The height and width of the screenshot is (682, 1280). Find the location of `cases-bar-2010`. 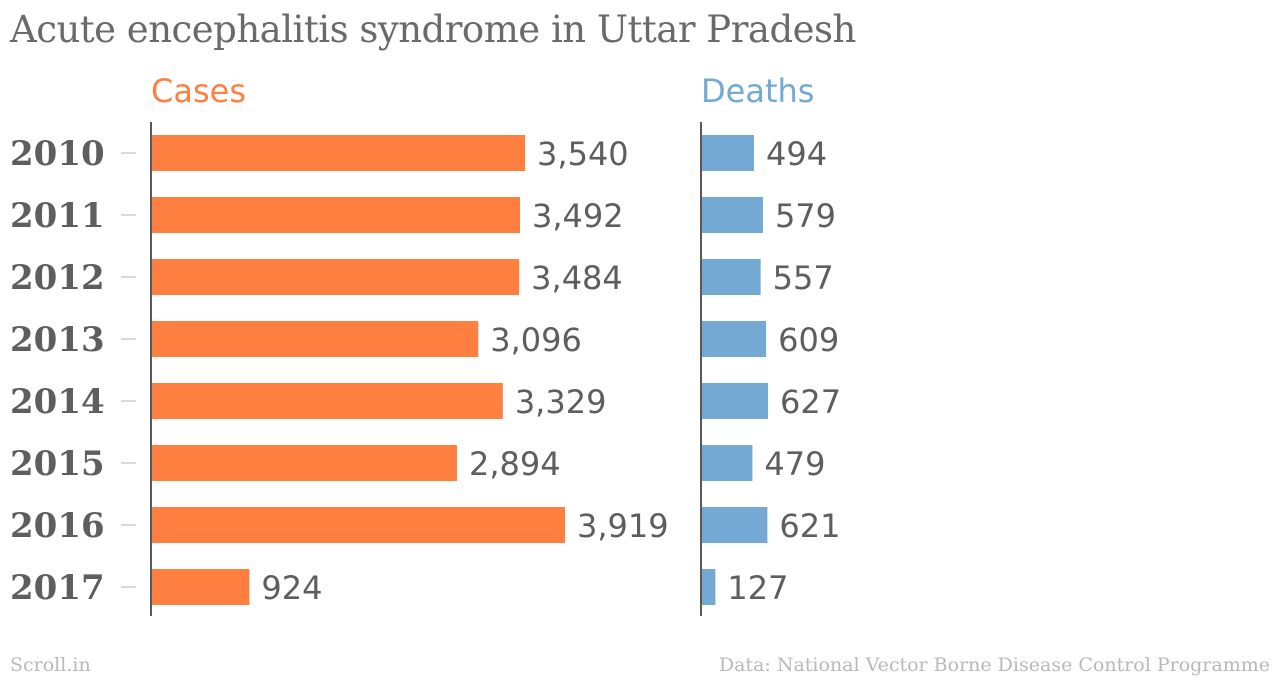

cases-bar-2010 is located at coordinates (339, 153).